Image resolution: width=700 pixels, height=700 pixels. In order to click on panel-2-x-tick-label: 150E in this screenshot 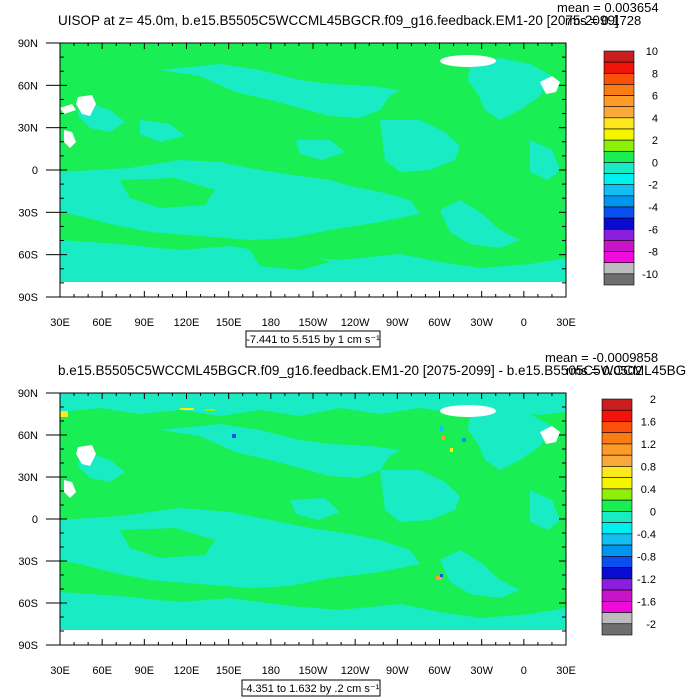, I will do `click(229, 671)`.